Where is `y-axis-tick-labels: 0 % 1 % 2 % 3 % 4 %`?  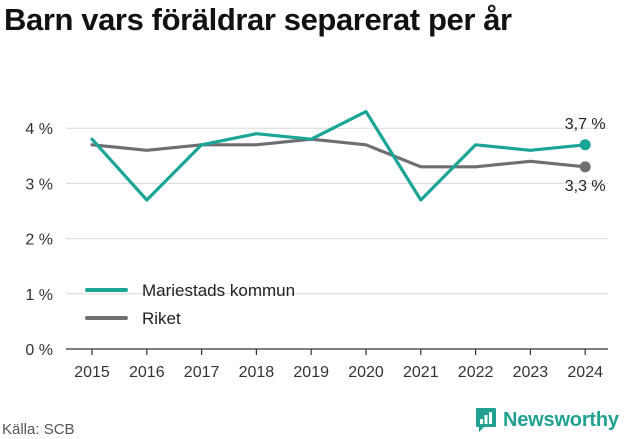 y-axis-tick-labels: 0 % 1 % 2 % 3 % 4 % is located at coordinates (39, 240).